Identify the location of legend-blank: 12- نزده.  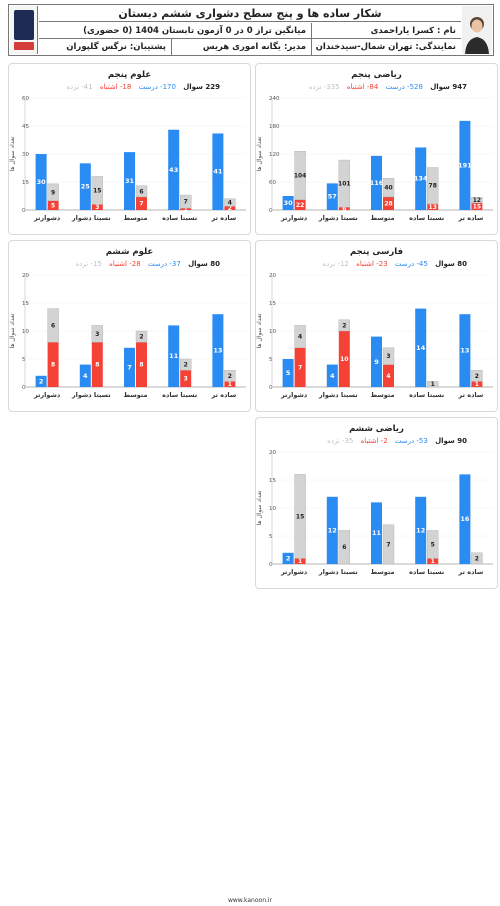
(335, 264).